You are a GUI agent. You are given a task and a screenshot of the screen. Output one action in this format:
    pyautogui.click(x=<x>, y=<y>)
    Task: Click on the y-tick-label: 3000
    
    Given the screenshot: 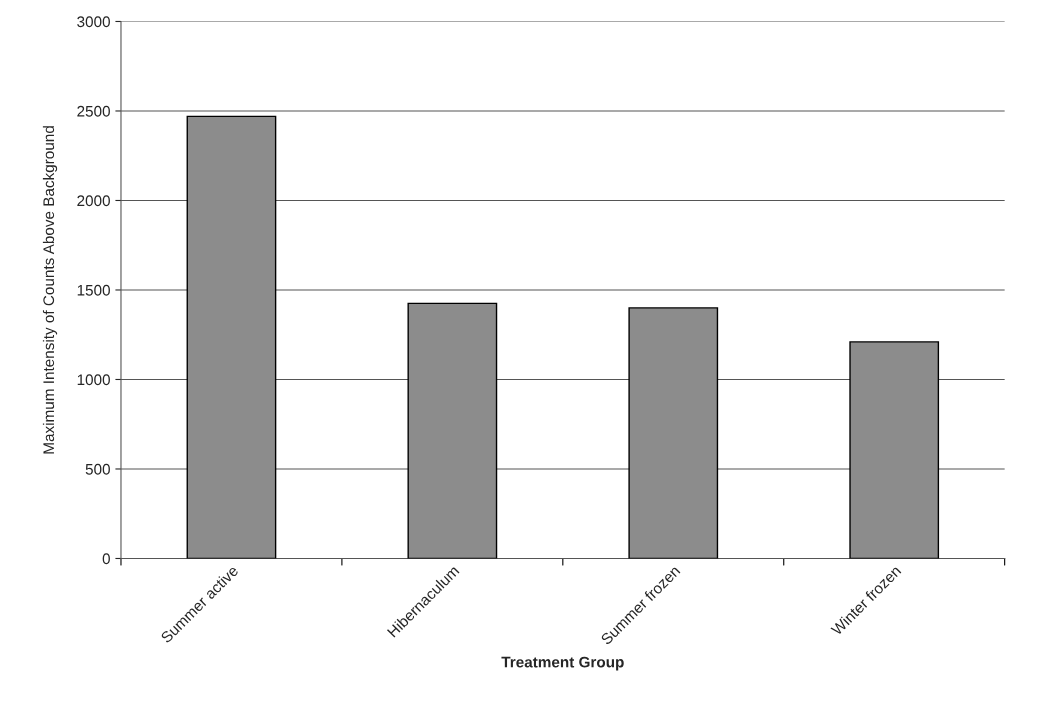 What is the action you would take?
    pyautogui.click(x=93, y=22)
    